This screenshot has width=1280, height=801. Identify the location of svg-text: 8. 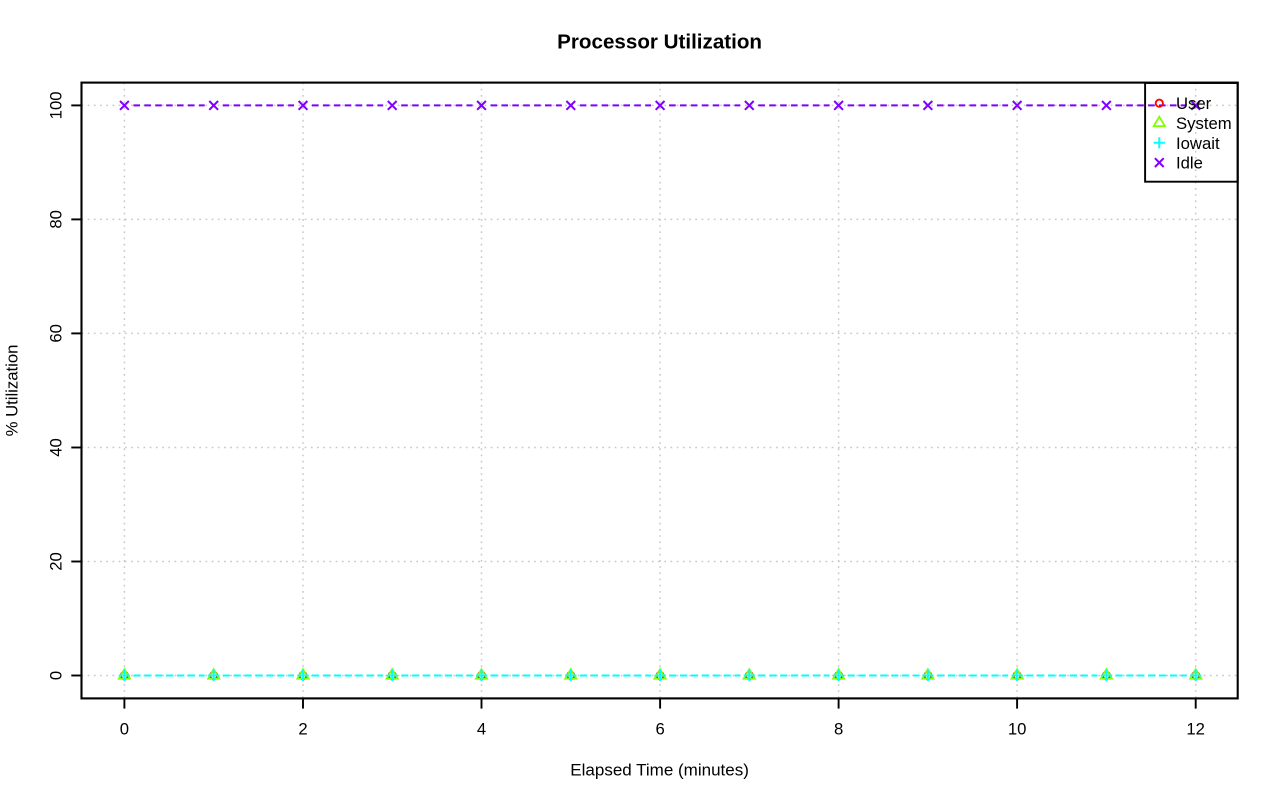
(838, 729).